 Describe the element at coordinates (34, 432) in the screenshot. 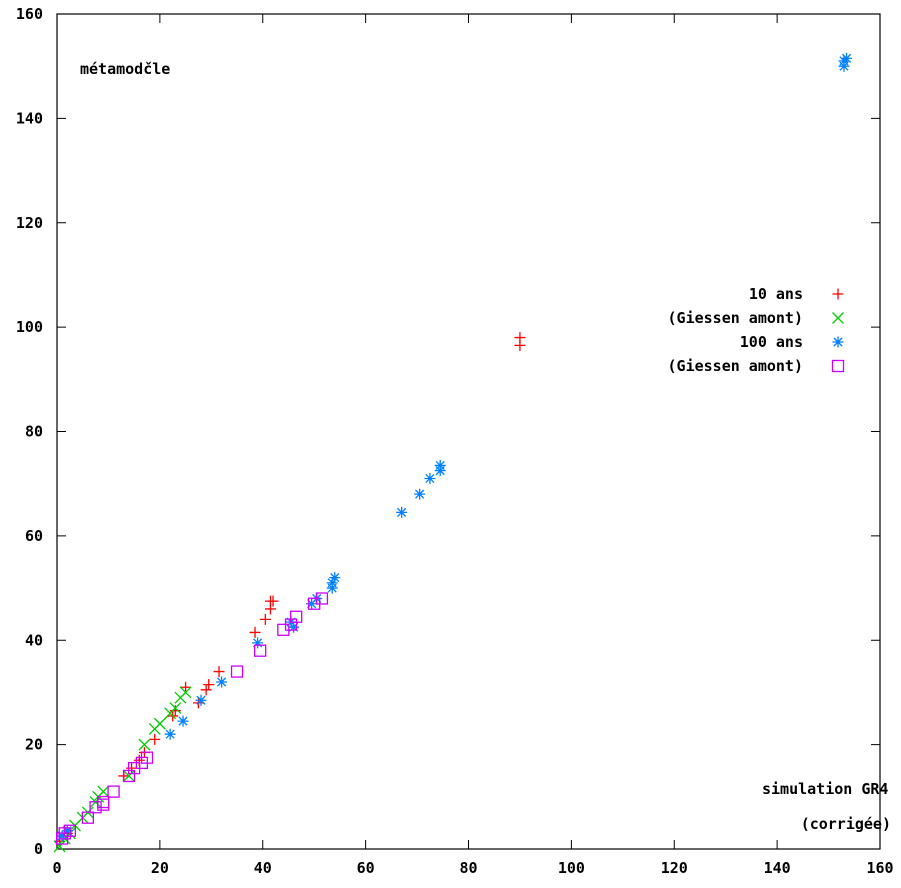

I see `y-tick-label: 80` at that location.